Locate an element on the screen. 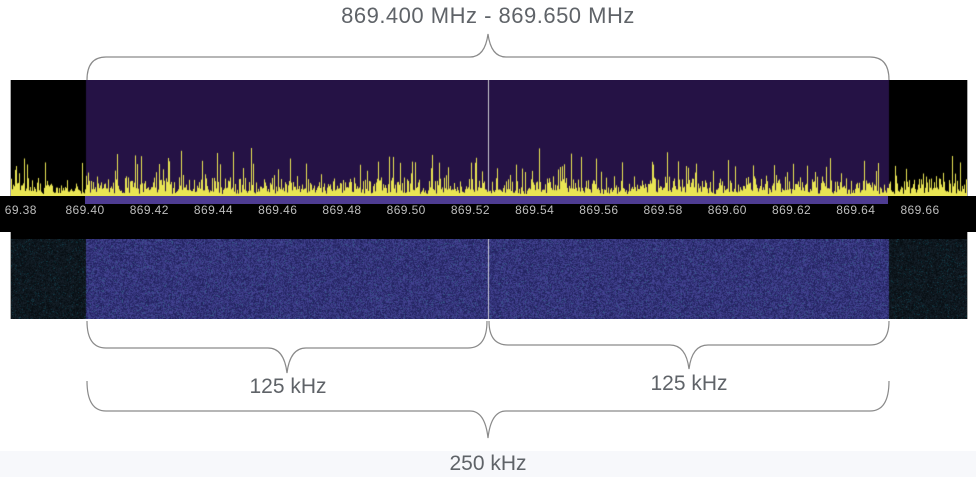  frequency-tick-label: 869.52 is located at coordinates (470, 210).